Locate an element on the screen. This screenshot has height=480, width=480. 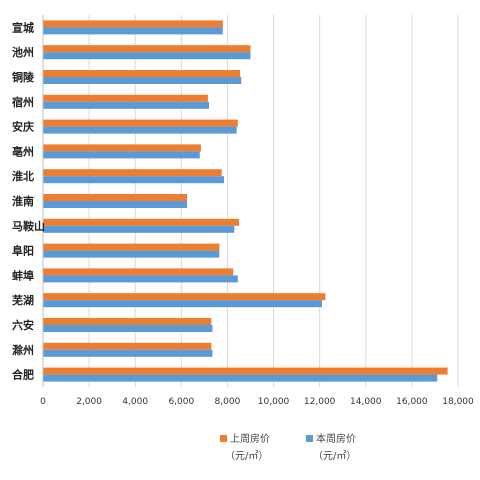
category-label: 安庆 is located at coordinates (23, 127).